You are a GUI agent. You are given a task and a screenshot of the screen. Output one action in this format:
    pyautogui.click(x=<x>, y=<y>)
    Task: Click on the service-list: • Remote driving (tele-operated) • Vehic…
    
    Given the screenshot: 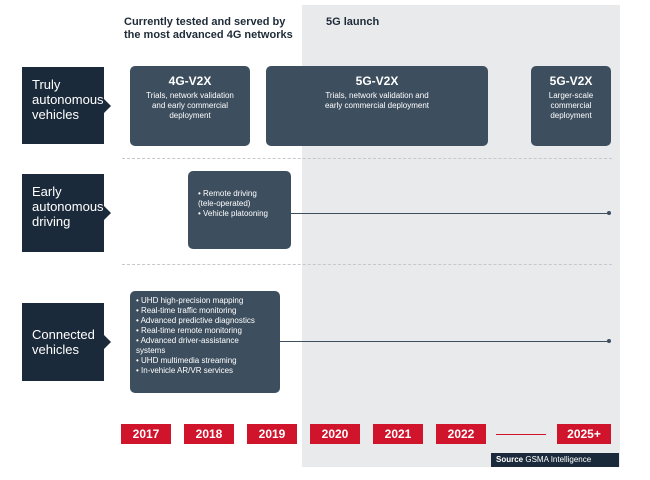 What is the action you would take?
    pyautogui.click(x=244, y=204)
    